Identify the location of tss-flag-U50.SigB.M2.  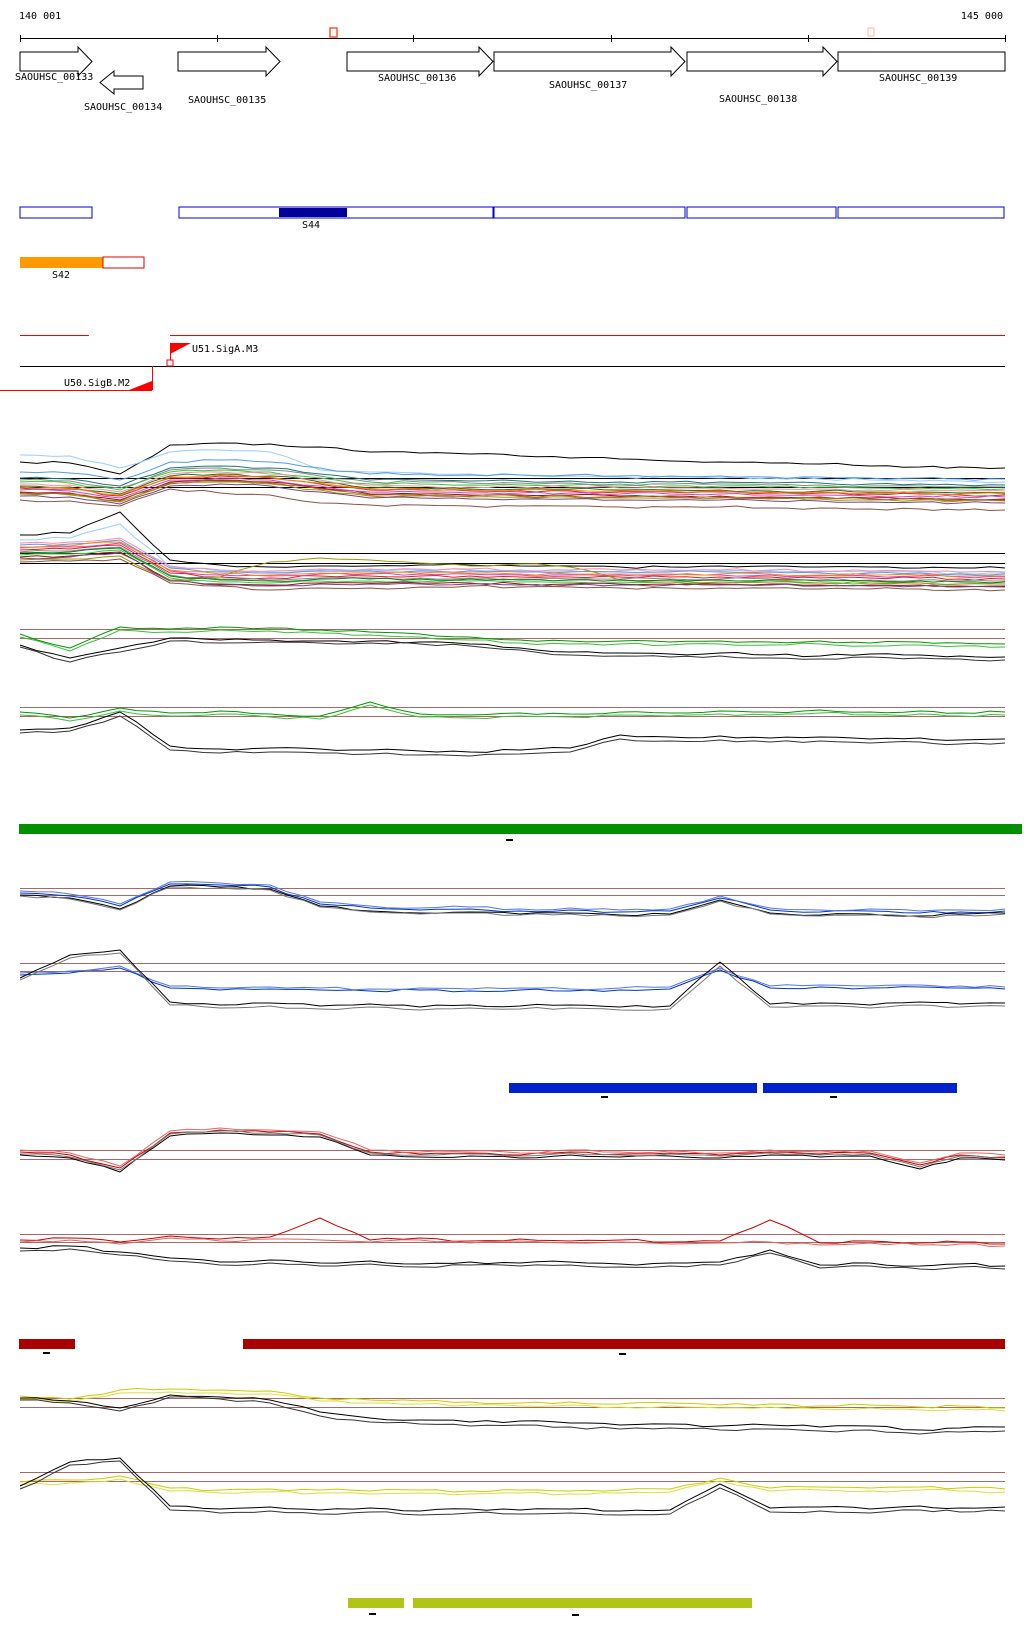
(140, 385).